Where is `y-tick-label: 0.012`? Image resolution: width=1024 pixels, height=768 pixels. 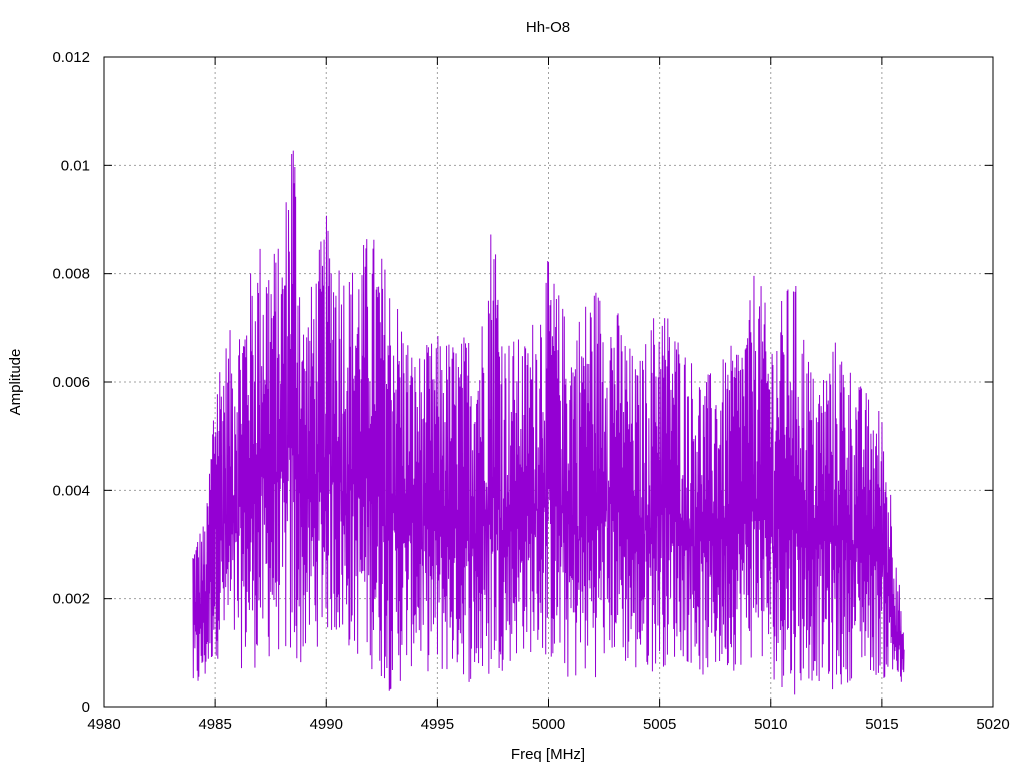 y-tick-label: 0.012 is located at coordinates (71, 57).